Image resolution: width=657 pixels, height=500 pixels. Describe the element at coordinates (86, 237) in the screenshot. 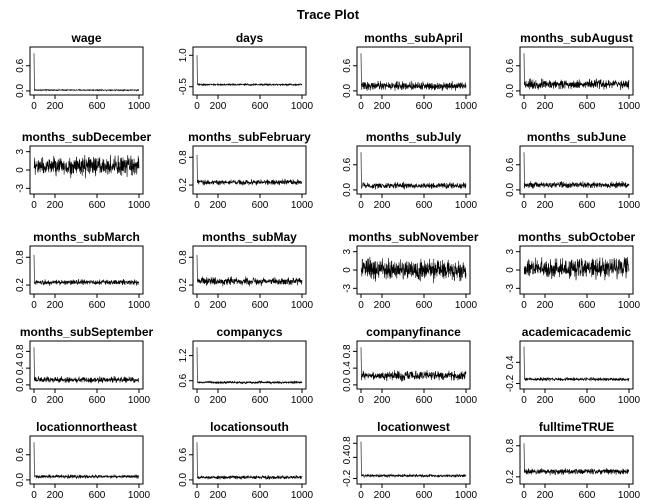

I see `panel-title: months_subMarch` at that location.